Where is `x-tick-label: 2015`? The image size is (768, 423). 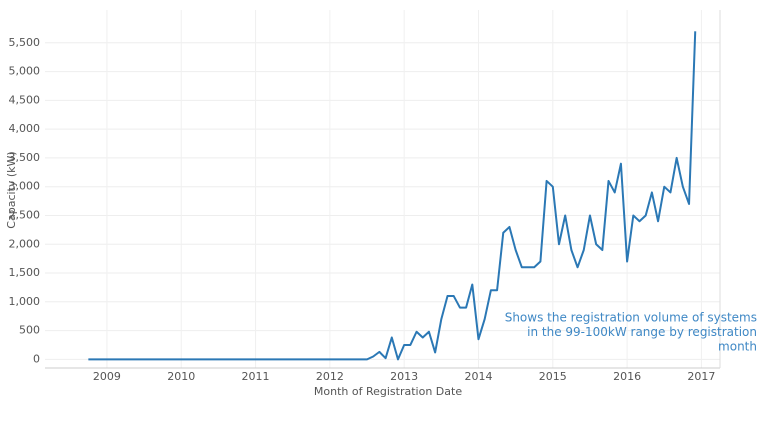
x-tick-label: 2015 is located at coordinates (553, 376).